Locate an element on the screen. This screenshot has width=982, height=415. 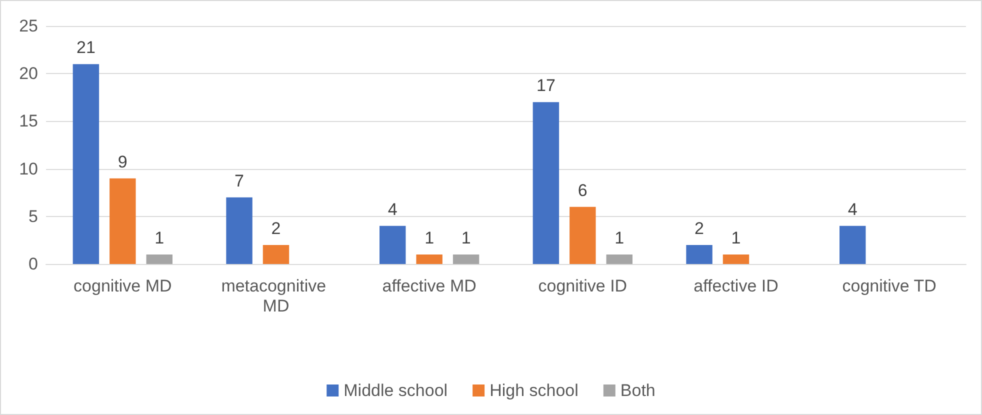
data-label: 7 is located at coordinates (239, 180).